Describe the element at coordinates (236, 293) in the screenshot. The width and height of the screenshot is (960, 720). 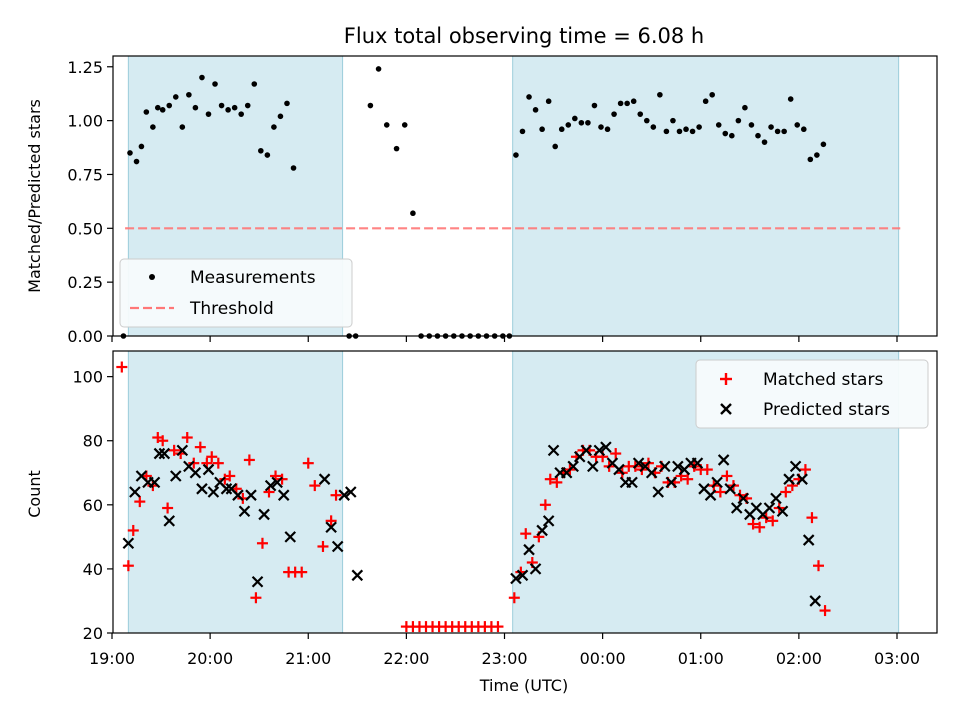
I see `top-legend-box` at that location.